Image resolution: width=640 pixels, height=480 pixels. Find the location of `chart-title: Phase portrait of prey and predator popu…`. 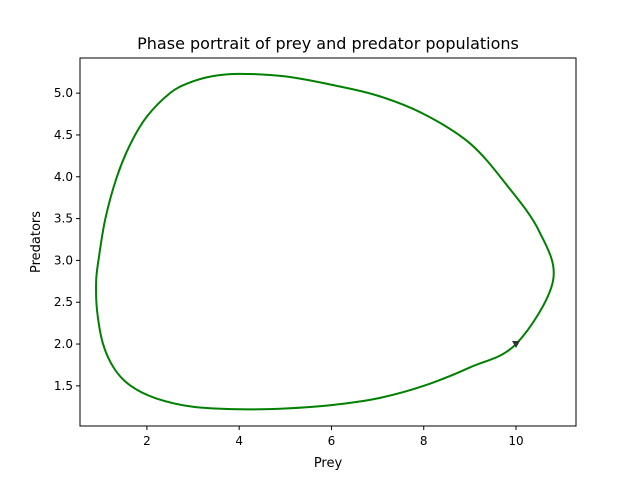

chart-title: Phase portrait of prey and predator popu… is located at coordinates (328, 43).